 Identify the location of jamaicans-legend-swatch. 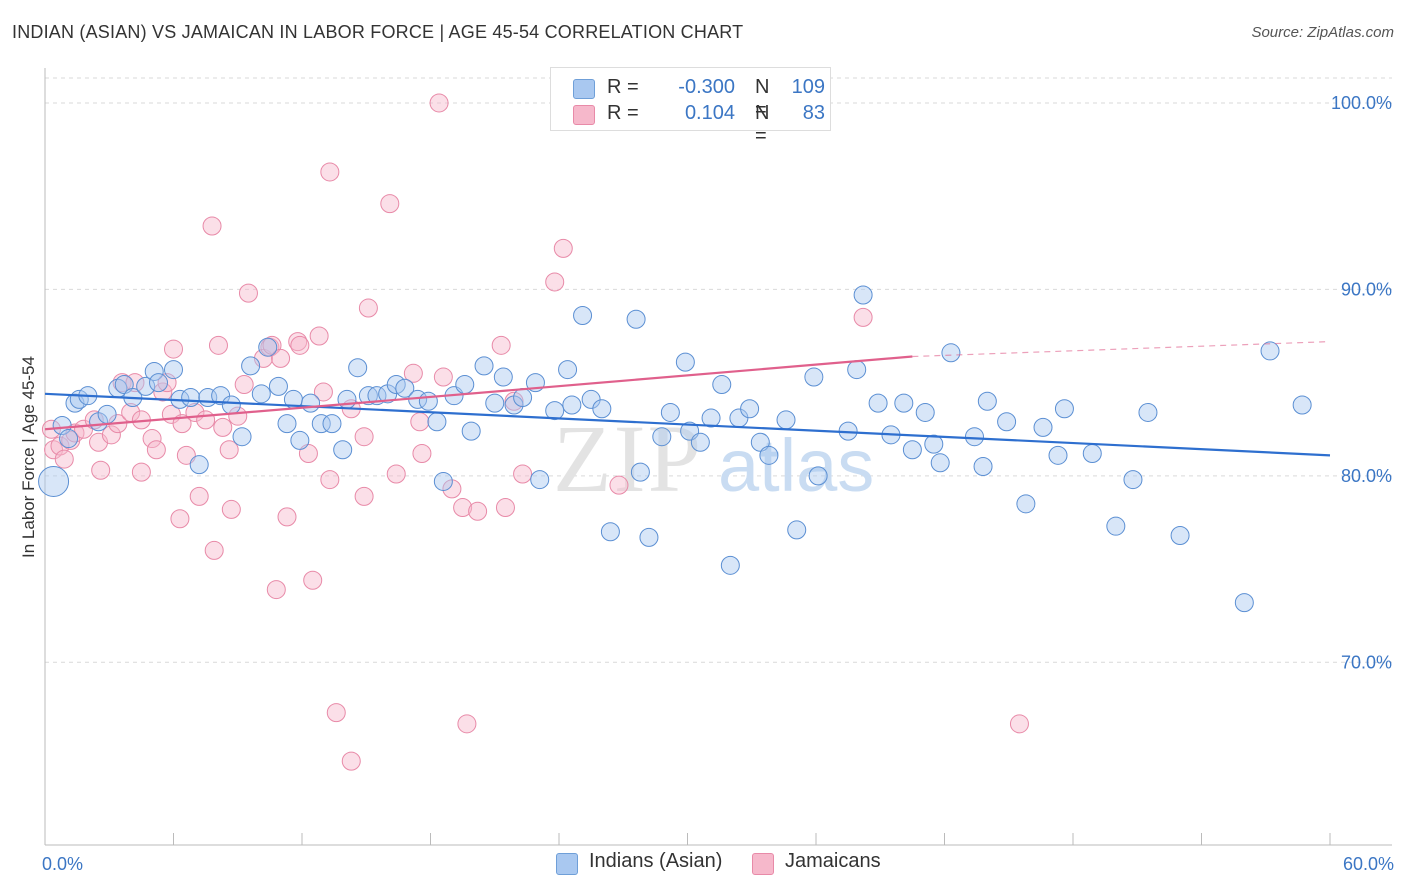
(763, 864).